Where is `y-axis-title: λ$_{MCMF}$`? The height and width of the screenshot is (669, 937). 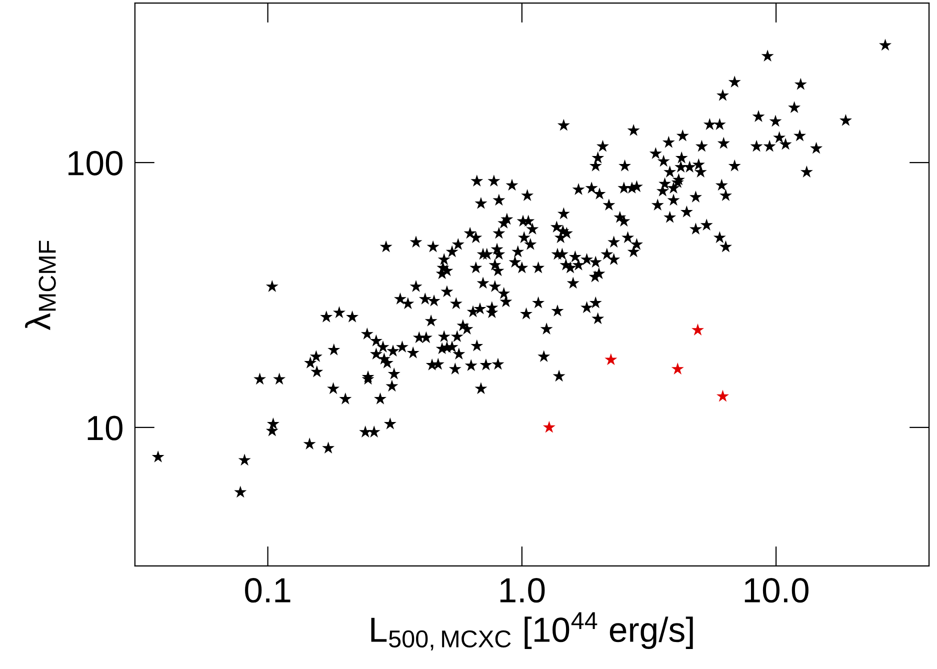
y-axis-title: λ$_{MCMF}$ is located at coordinates (40, 285).